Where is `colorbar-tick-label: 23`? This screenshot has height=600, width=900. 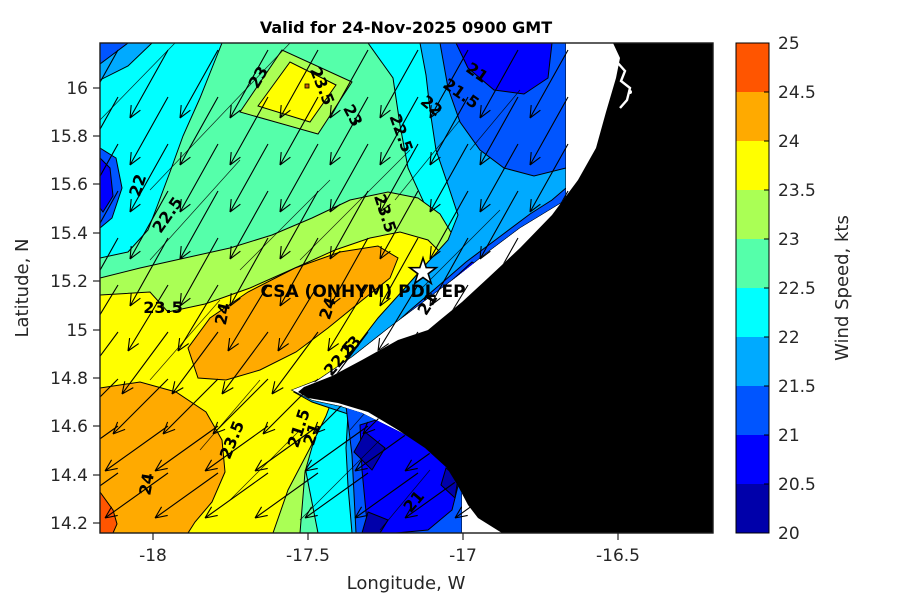 colorbar-tick-label: 23 is located at coordinates (789, 240).